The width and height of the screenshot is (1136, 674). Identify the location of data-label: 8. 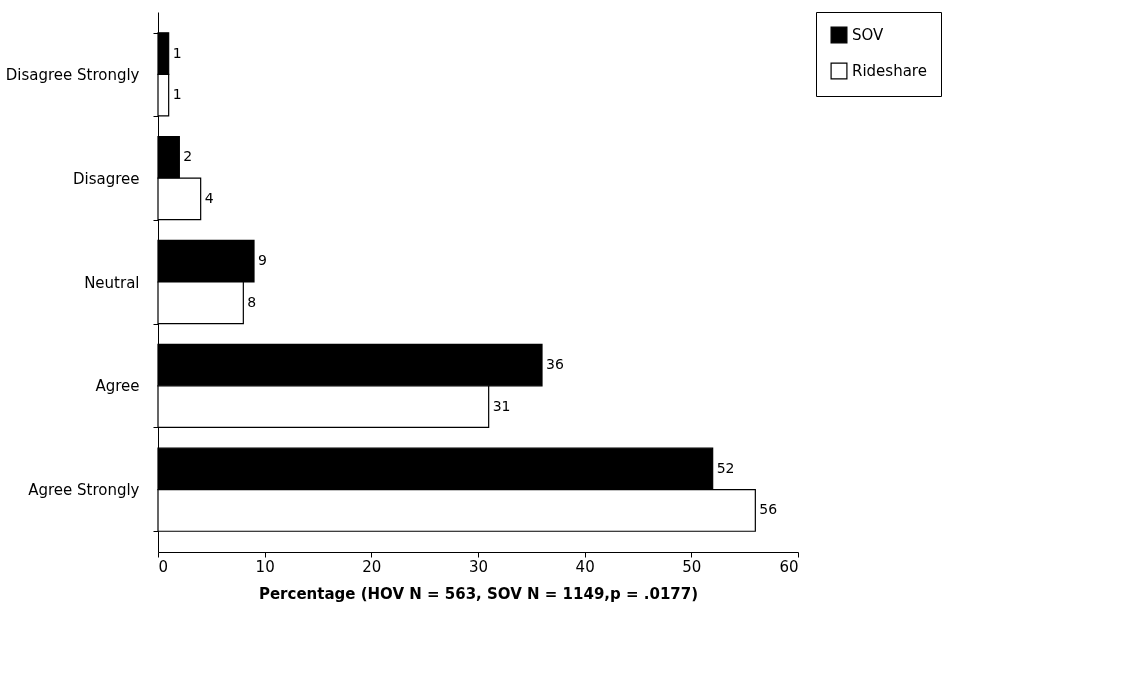
(252, 301).